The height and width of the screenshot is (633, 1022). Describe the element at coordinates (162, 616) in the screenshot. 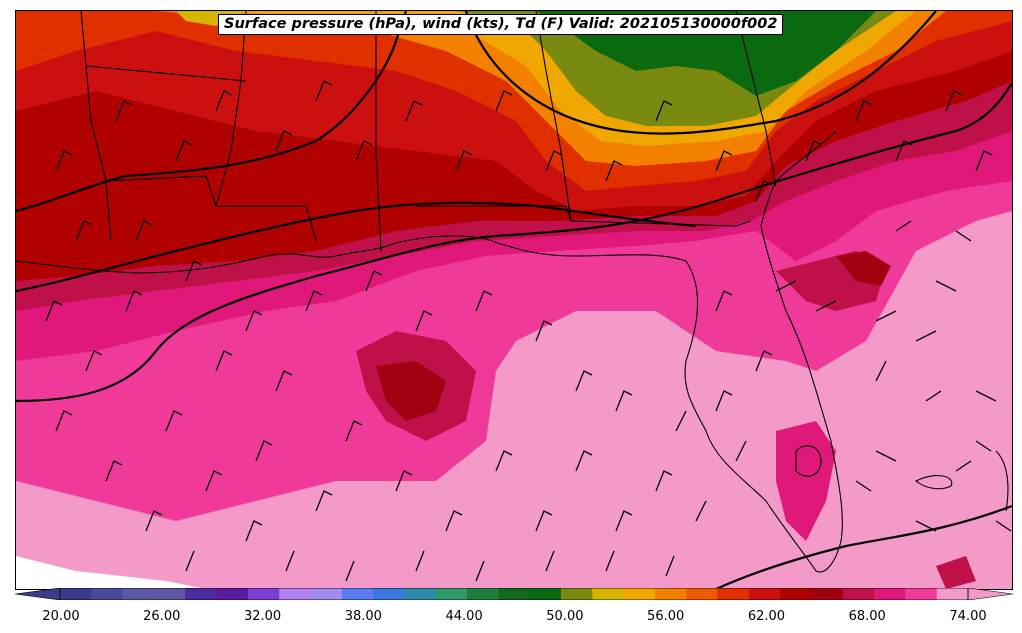

I see `colorbar-tick-label: 26.00` at that location.